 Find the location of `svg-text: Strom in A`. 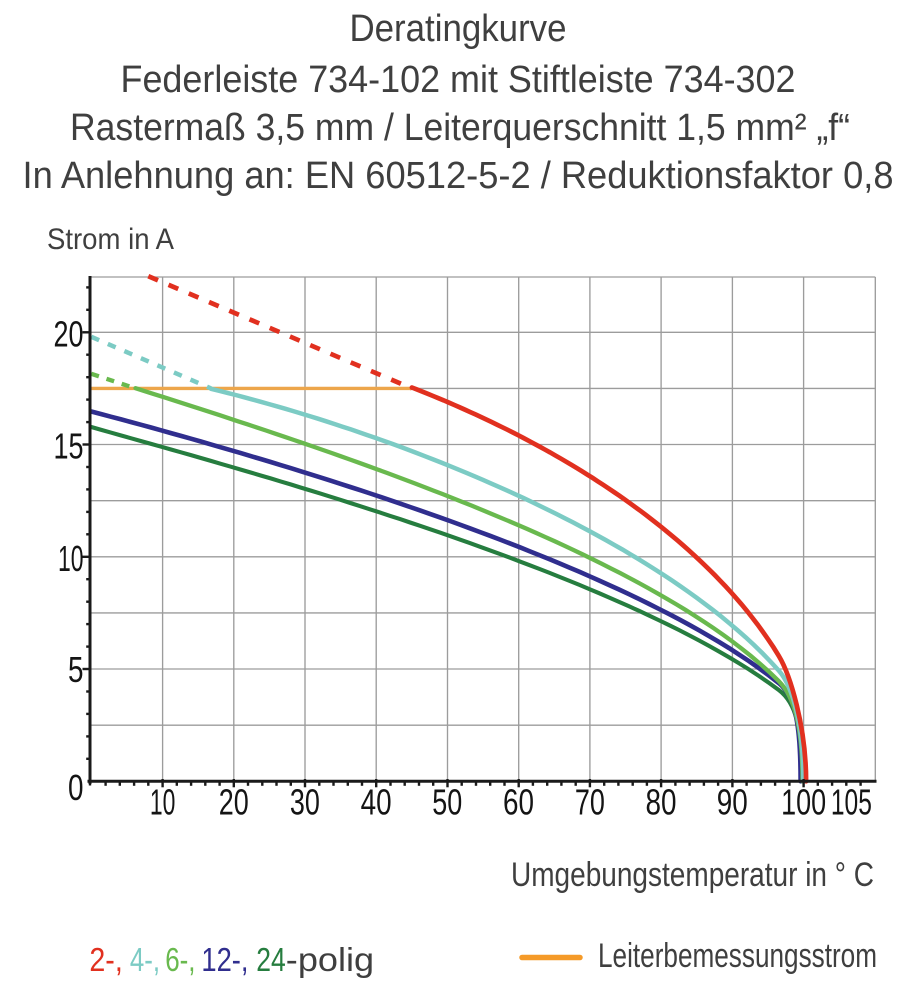

svg-text: Strom in A is located at coordinates (110, 239).